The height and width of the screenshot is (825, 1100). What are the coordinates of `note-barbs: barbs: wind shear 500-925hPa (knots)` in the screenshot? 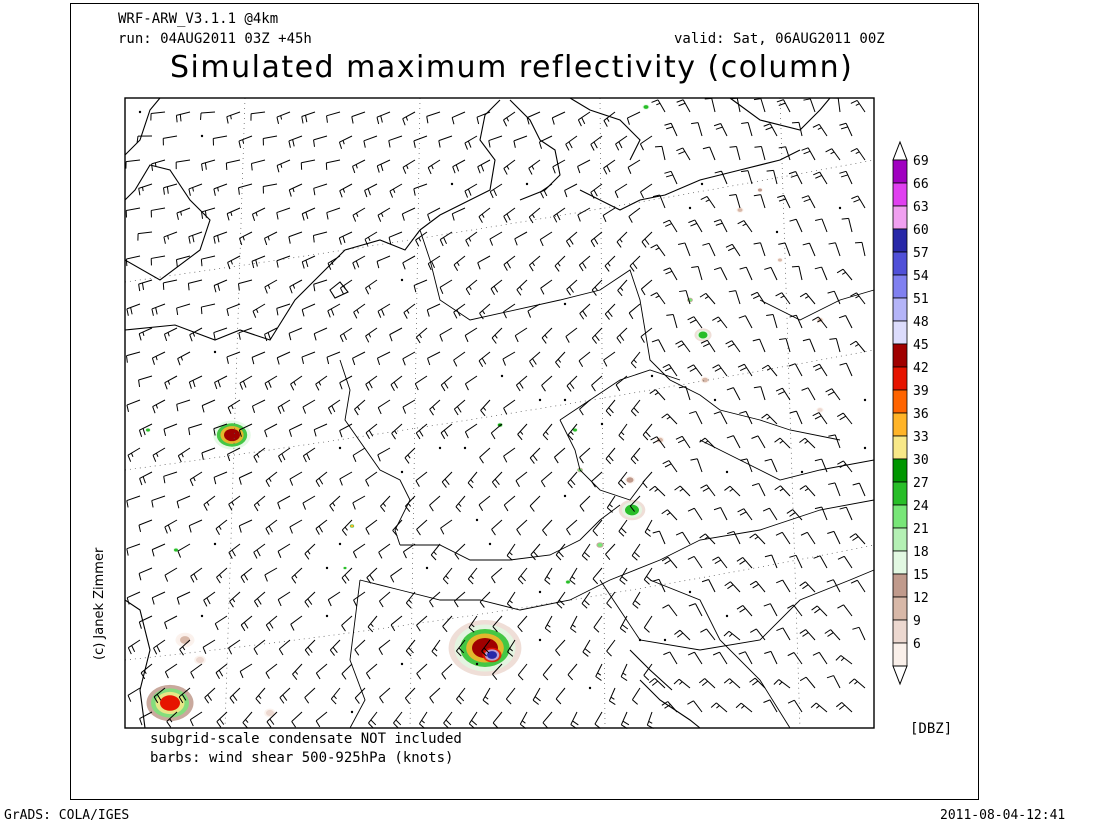 It's located at (302, 758).